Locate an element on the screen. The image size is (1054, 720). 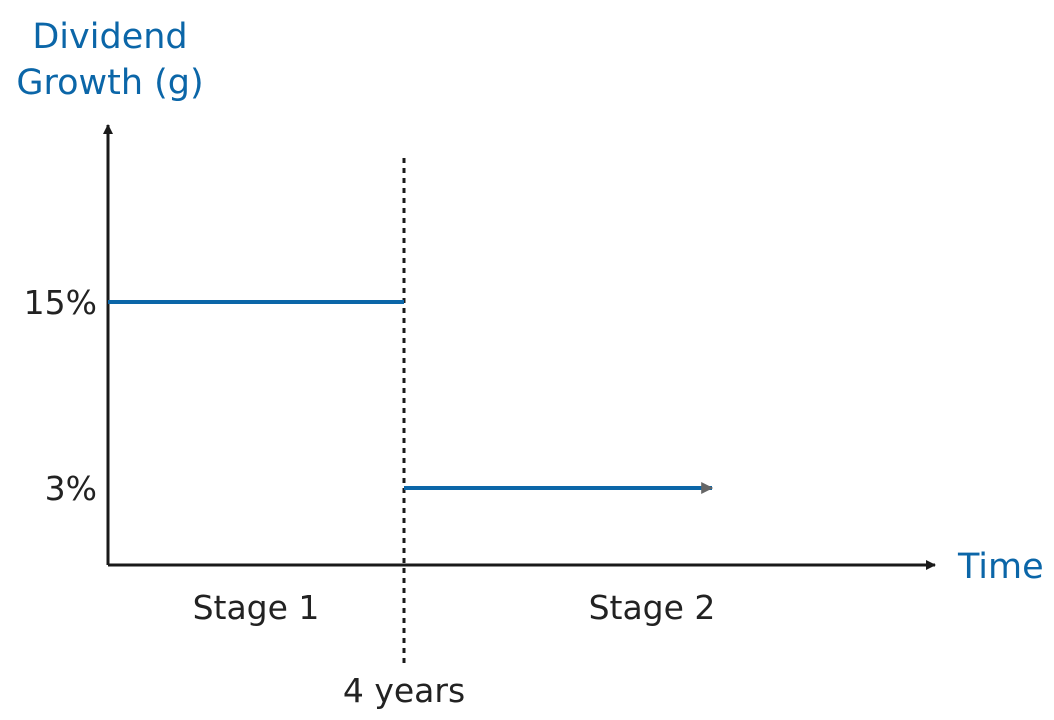
x-axis-label: Time is located at coordinates (1000, 567).